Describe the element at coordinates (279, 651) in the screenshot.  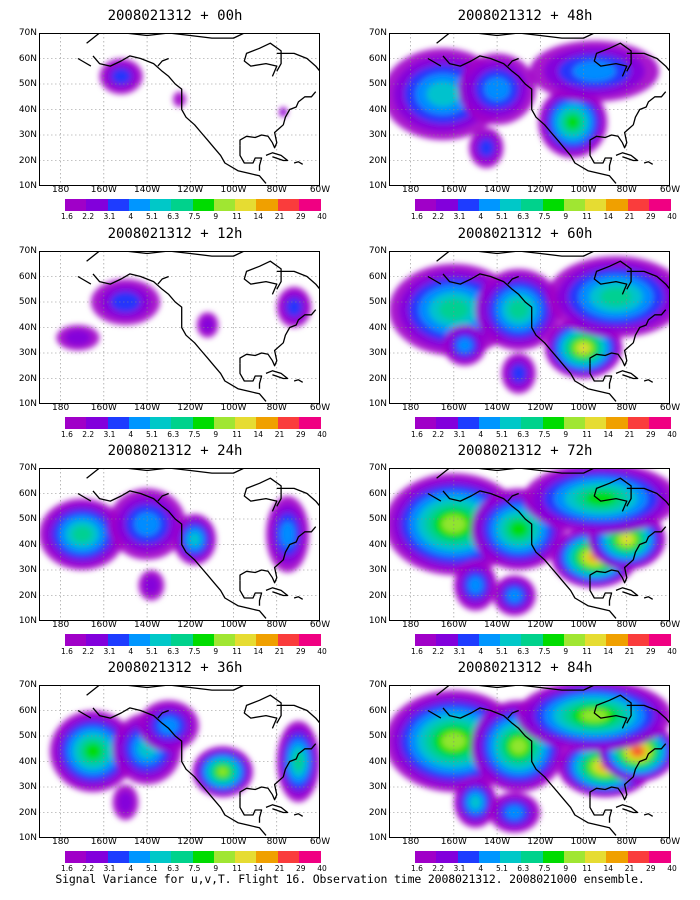
I see `colorbar-tick-label: 21` at that location.